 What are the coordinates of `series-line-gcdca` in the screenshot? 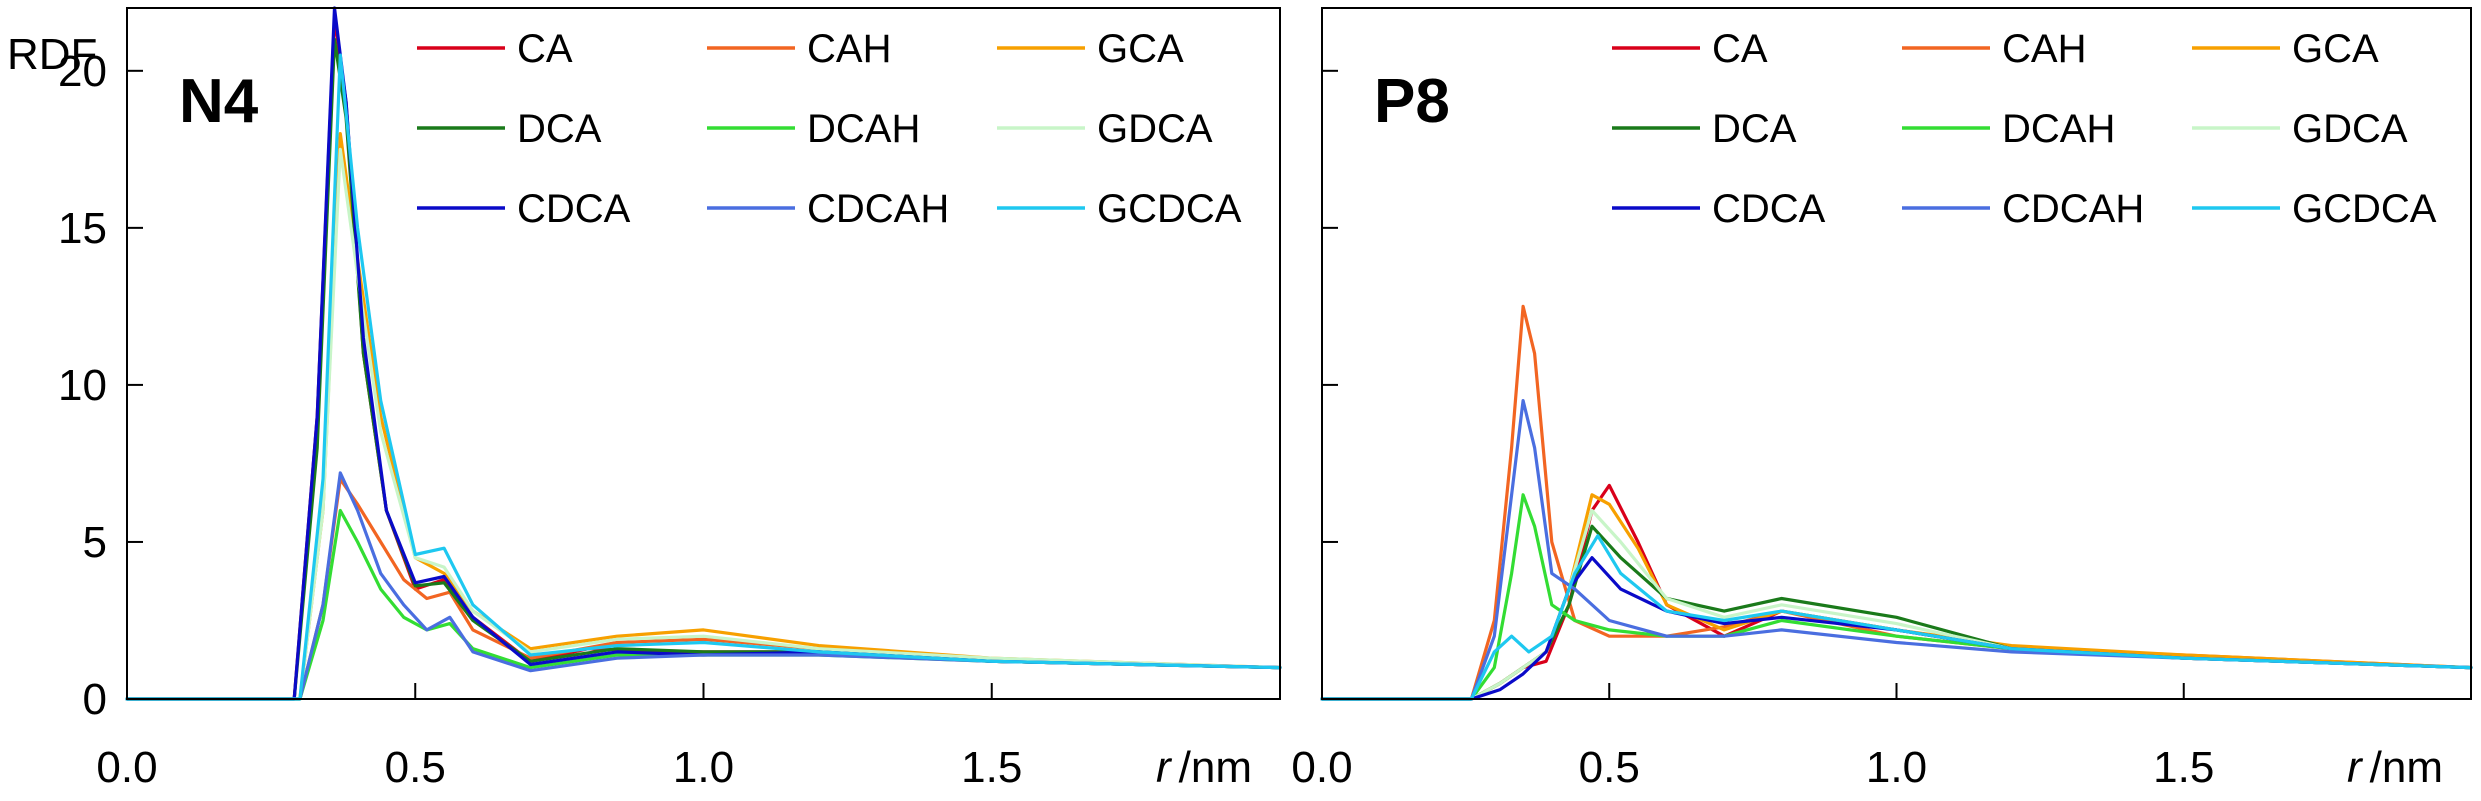 It's located at (1896, 617).